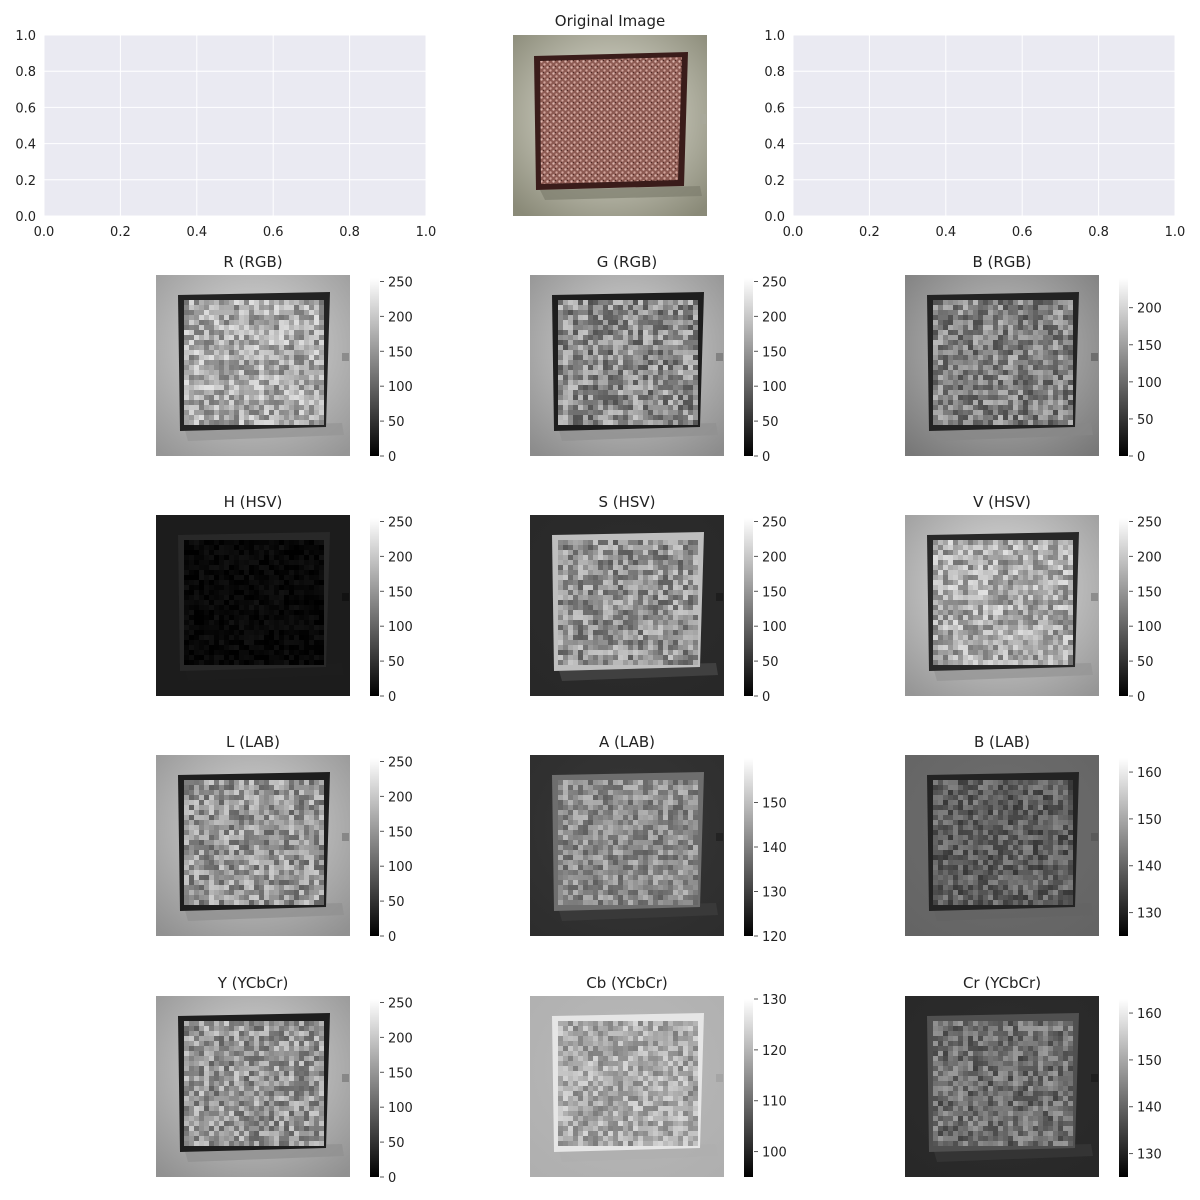  I want to click on colorbar-tick-label: 130, so click(1149, 914).